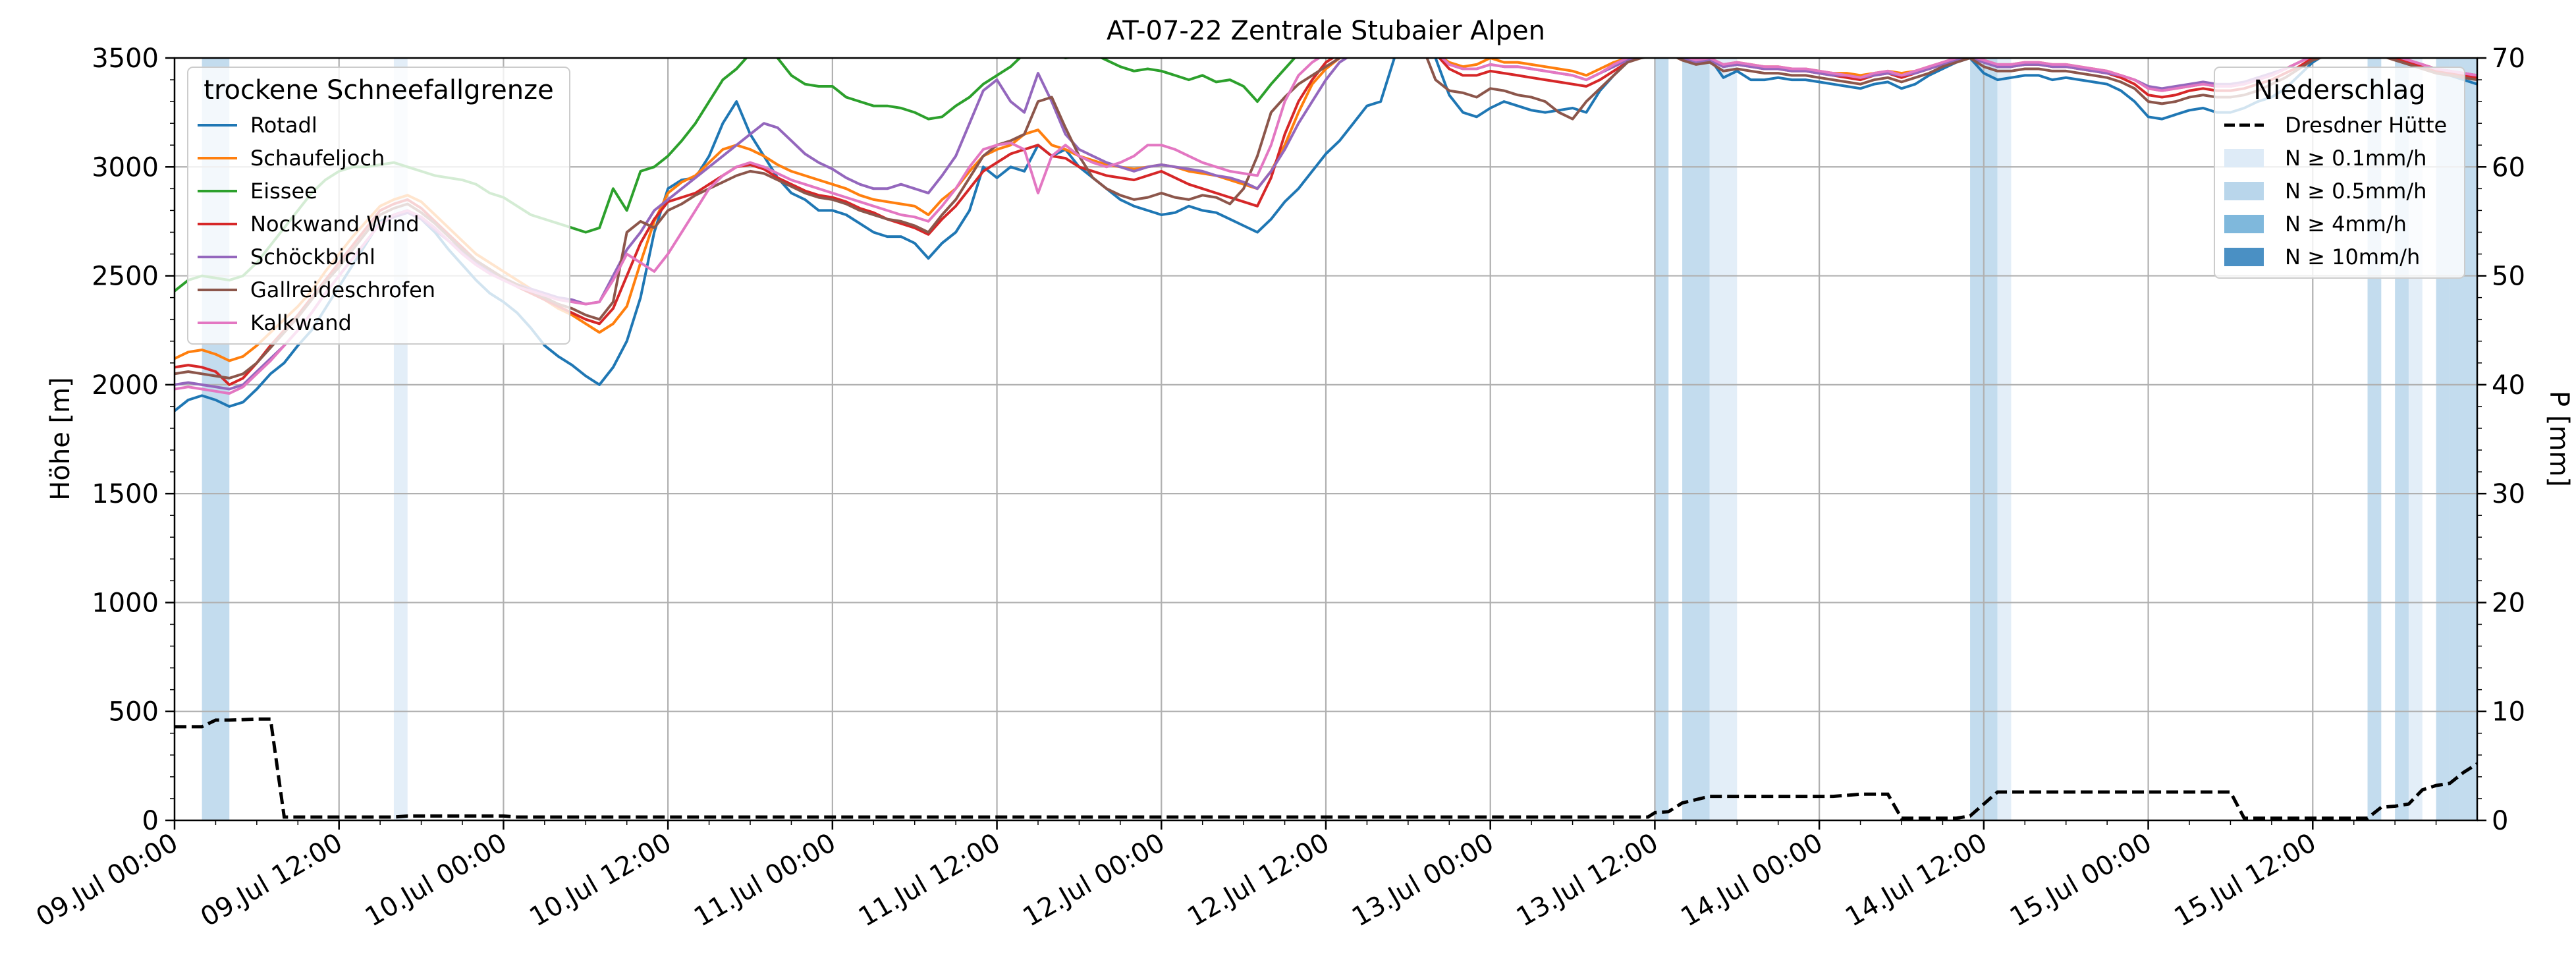 The height and width of the screenshot is (964, 2576). Describe the element at coordinates (125, 494) in the screenshot. I see `y-tick-label-1500: 1500` at that location.